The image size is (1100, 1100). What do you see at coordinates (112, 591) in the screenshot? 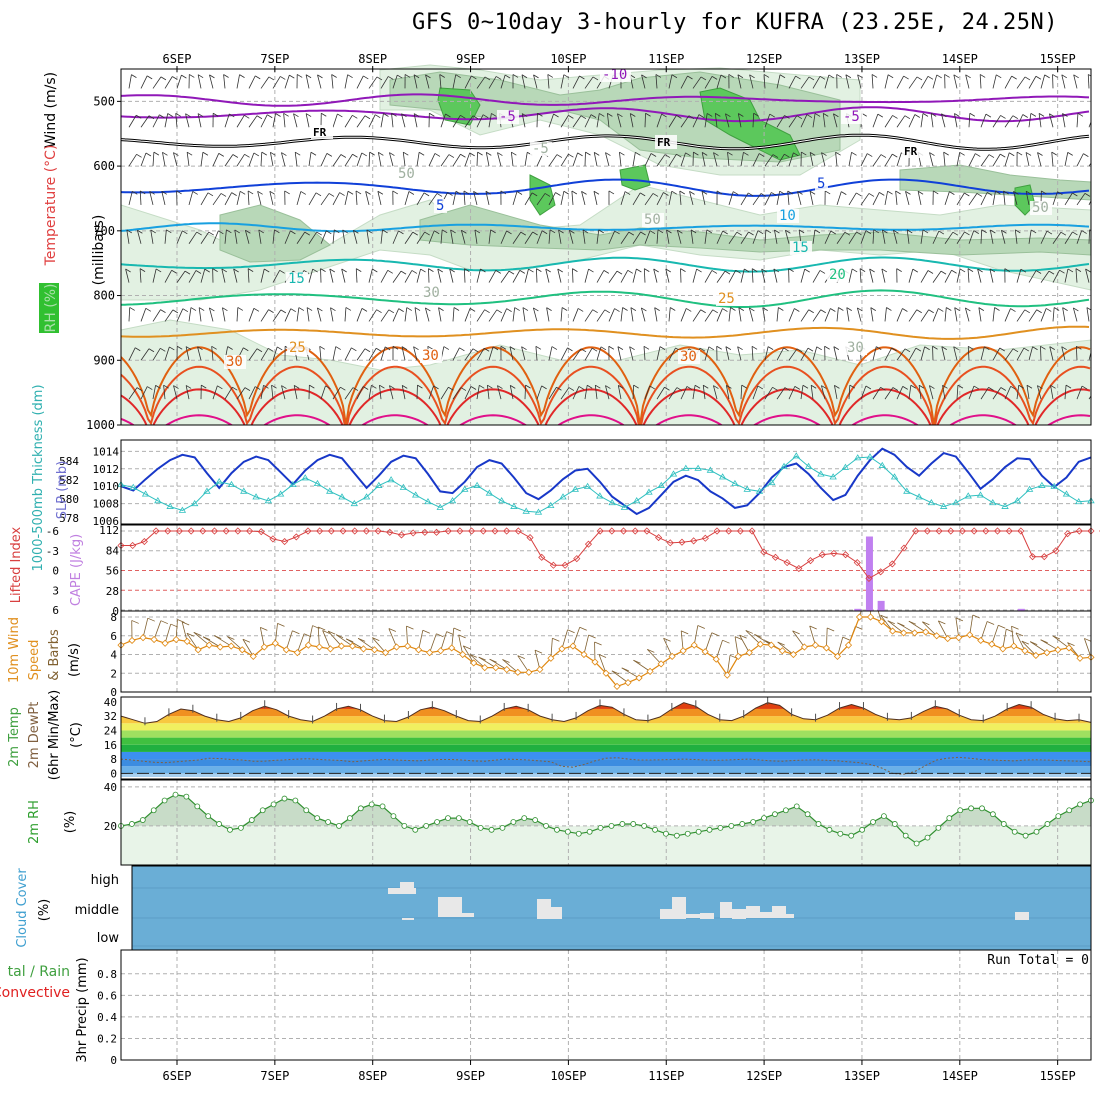
I see `cape-tick-label: 28` at bounding box center [112, 591].